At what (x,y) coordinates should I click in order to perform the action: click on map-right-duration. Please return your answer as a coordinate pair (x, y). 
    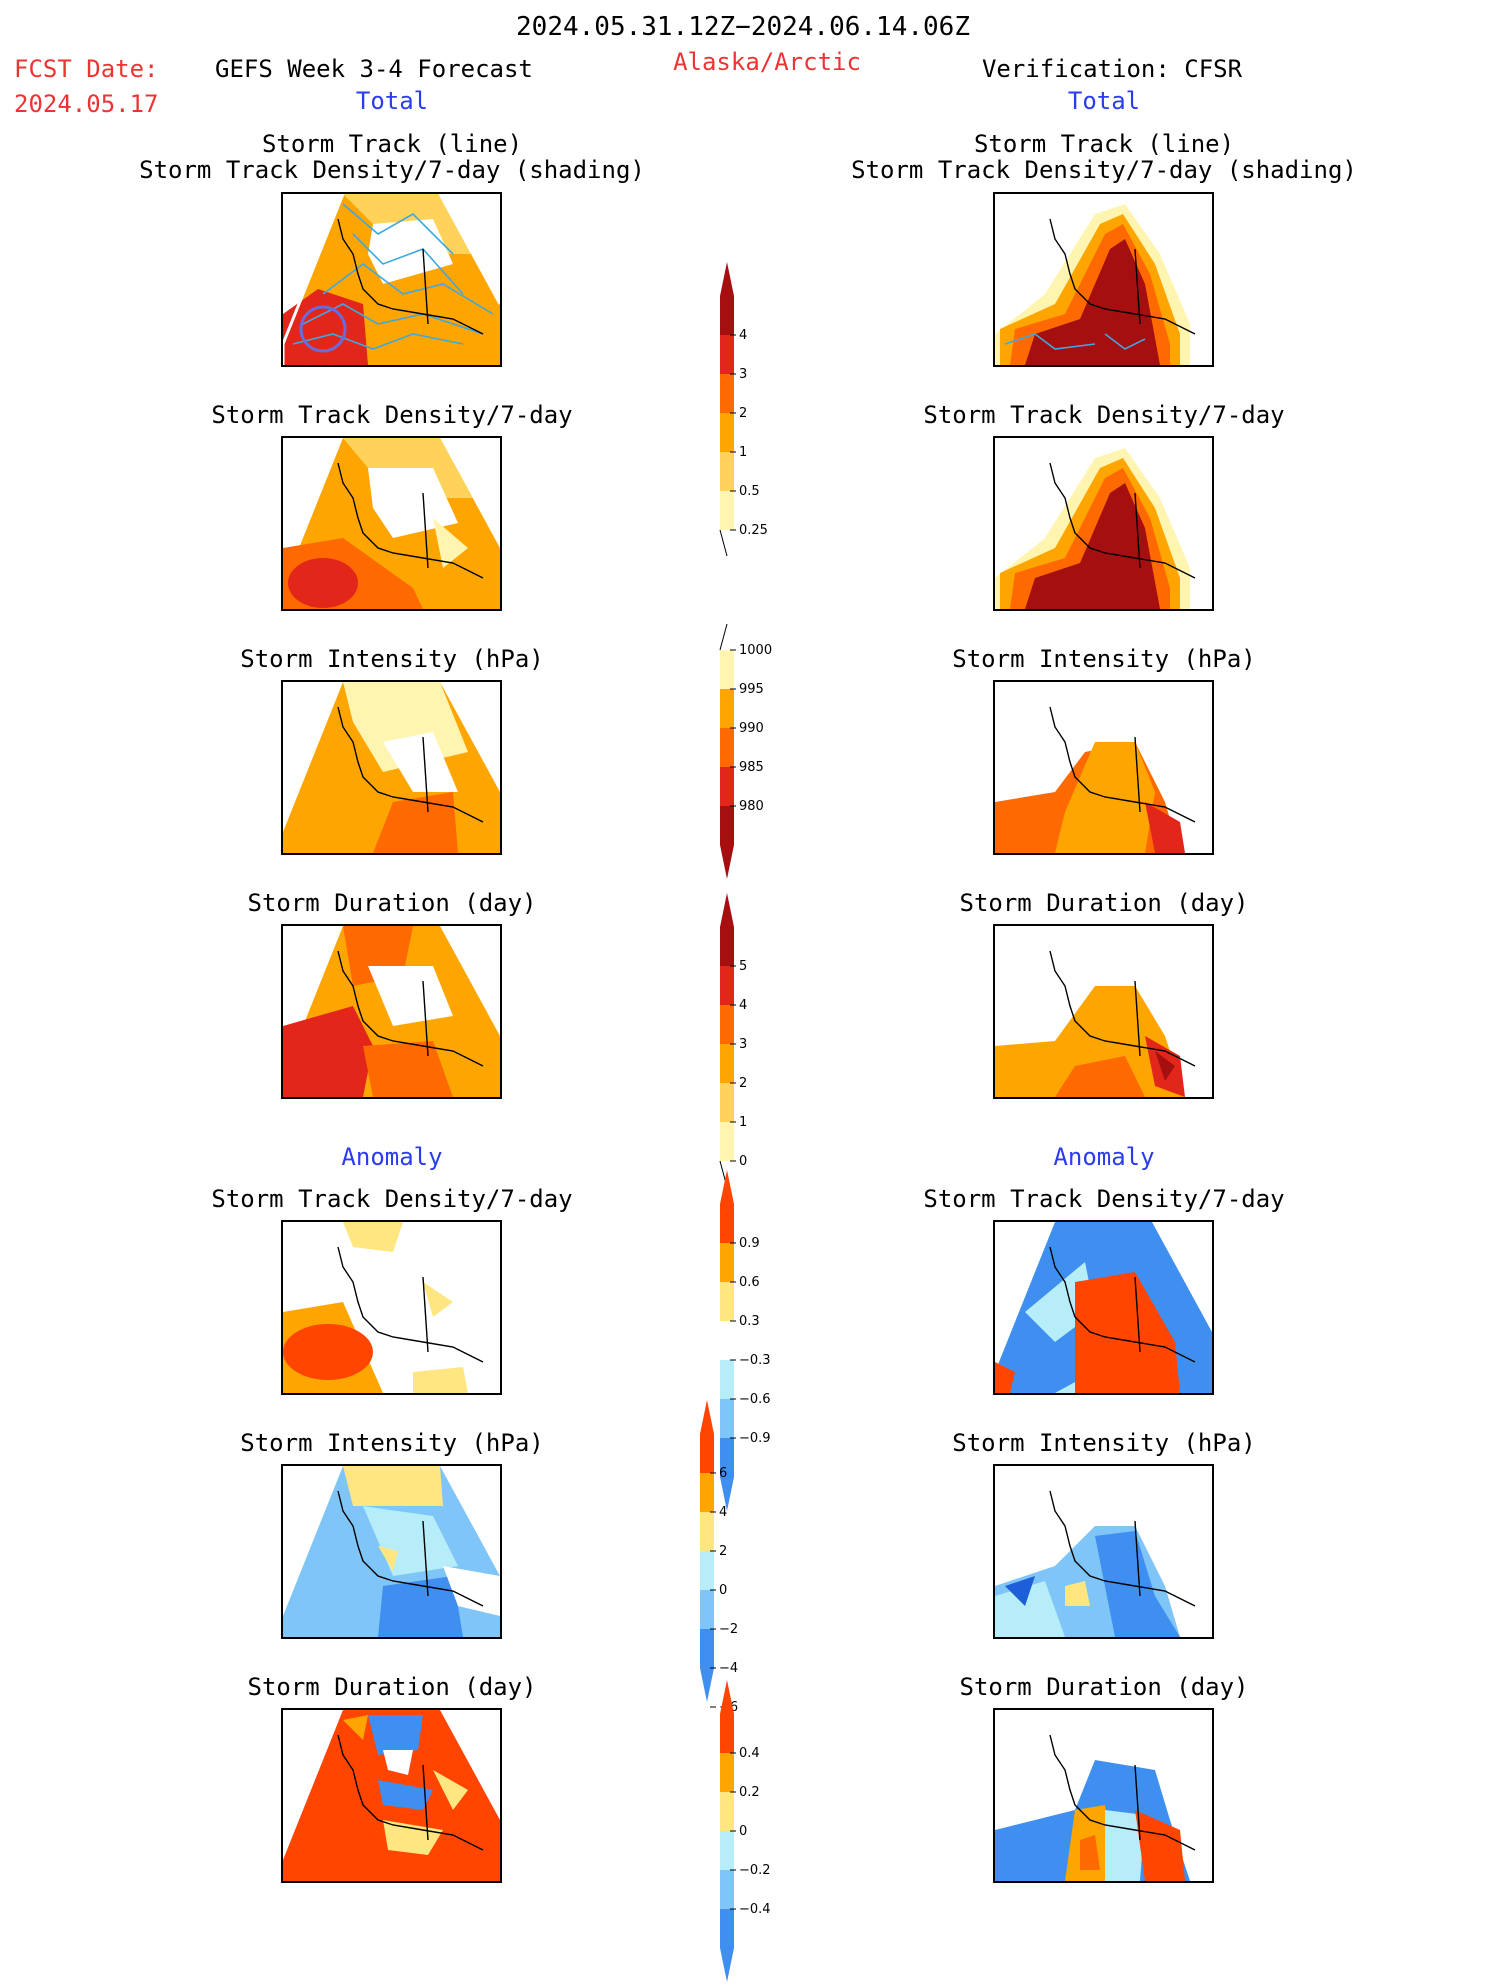
    Looking at the image, I should click on (1103, 1011).